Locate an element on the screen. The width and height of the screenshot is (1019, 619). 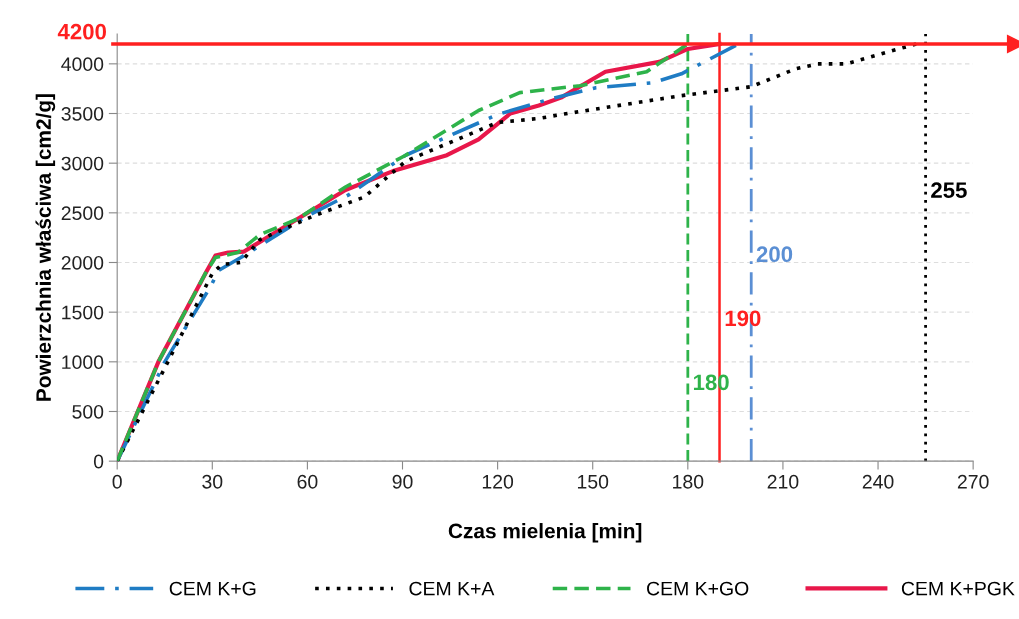
y-tick-label: 2500 is located at coordinates (82, 213).